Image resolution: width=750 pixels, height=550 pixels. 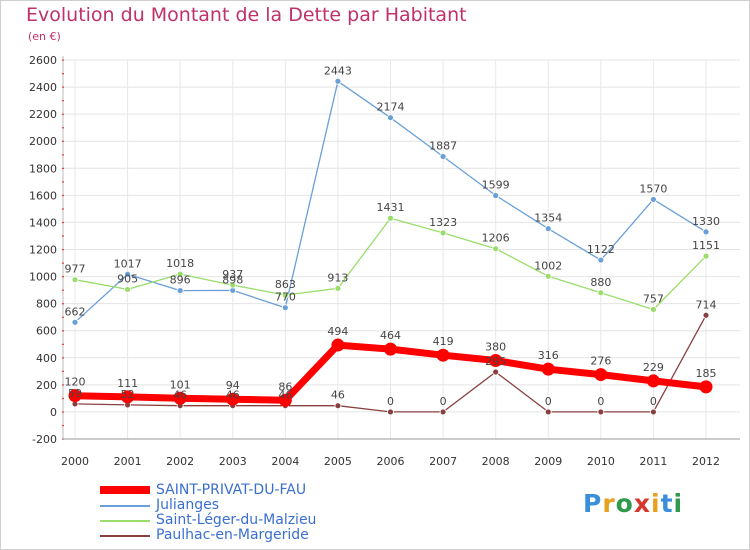 I want to click on y-tick-label: 800, so click(x=46, y=304).